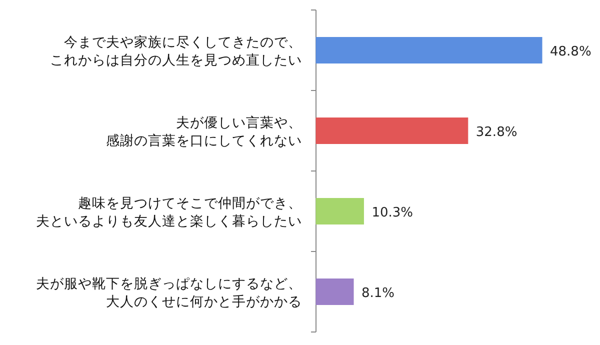  Describe the element at coordinates (393, 212) in the screenshot. I see `data-label: 10.3%` at that location.